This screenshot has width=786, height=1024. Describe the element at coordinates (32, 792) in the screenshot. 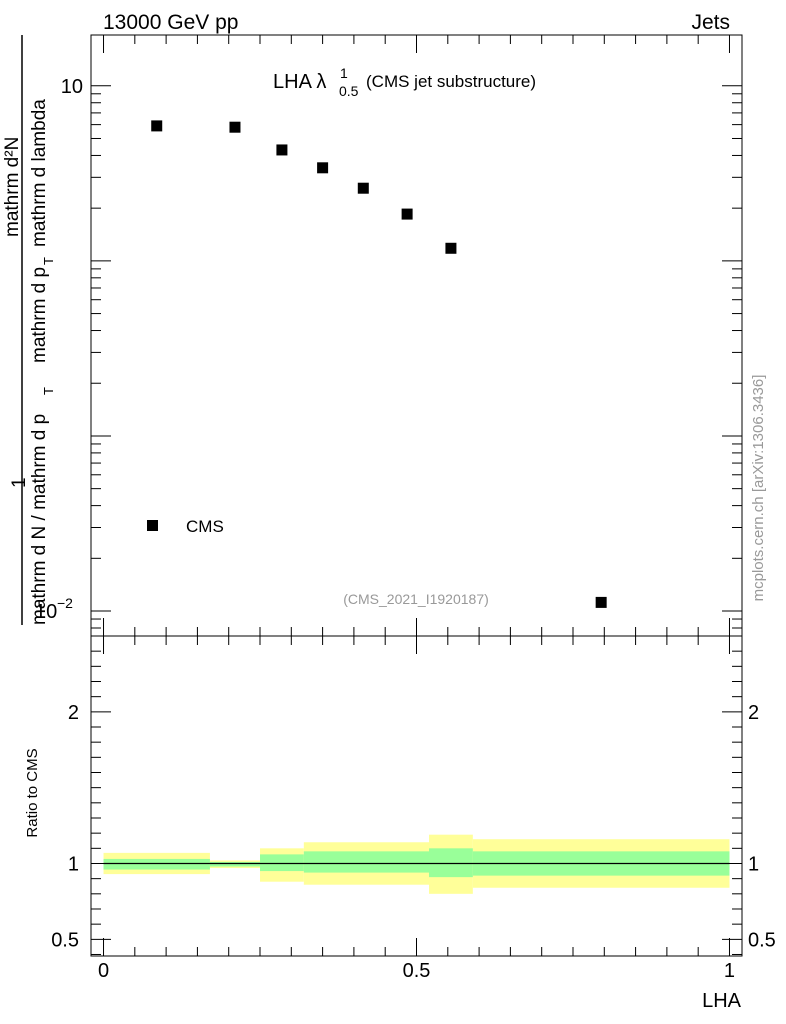

I see `ratio-ylabel: Ratio to CMS` at that location.